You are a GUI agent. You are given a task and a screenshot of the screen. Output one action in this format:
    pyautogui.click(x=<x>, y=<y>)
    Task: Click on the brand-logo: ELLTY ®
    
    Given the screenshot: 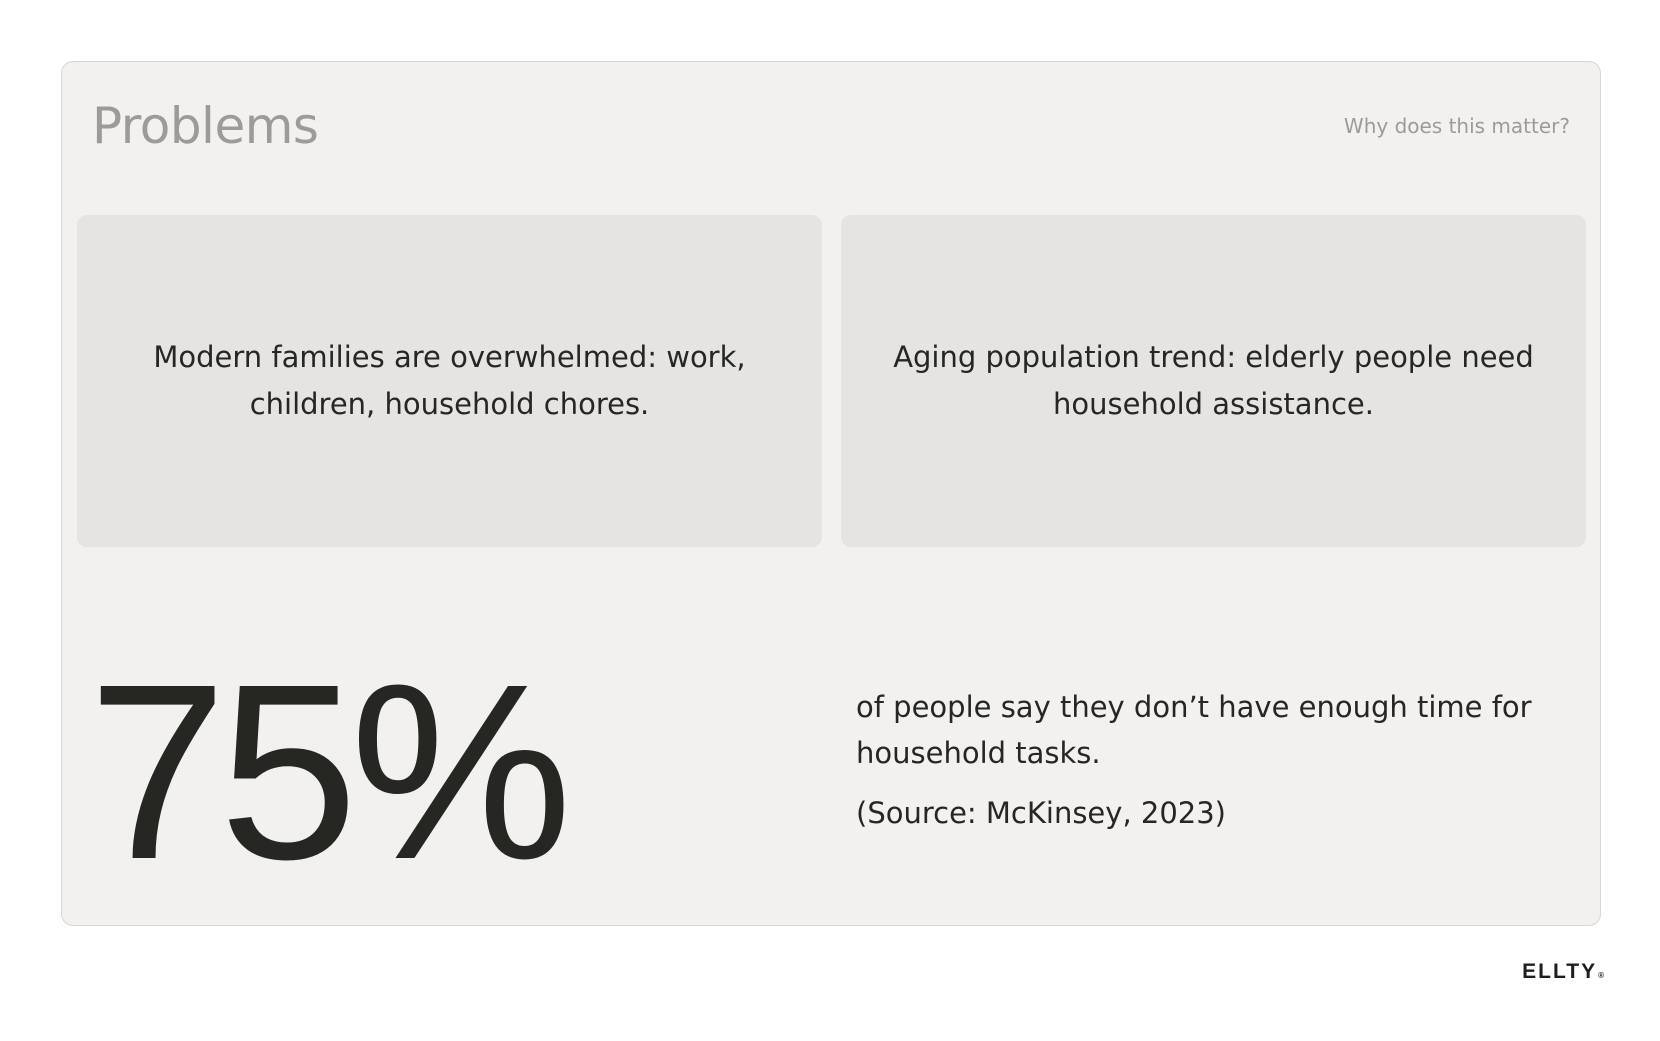 What is the action you would take?
    pyautogui.click(x=1563, y=972)
    